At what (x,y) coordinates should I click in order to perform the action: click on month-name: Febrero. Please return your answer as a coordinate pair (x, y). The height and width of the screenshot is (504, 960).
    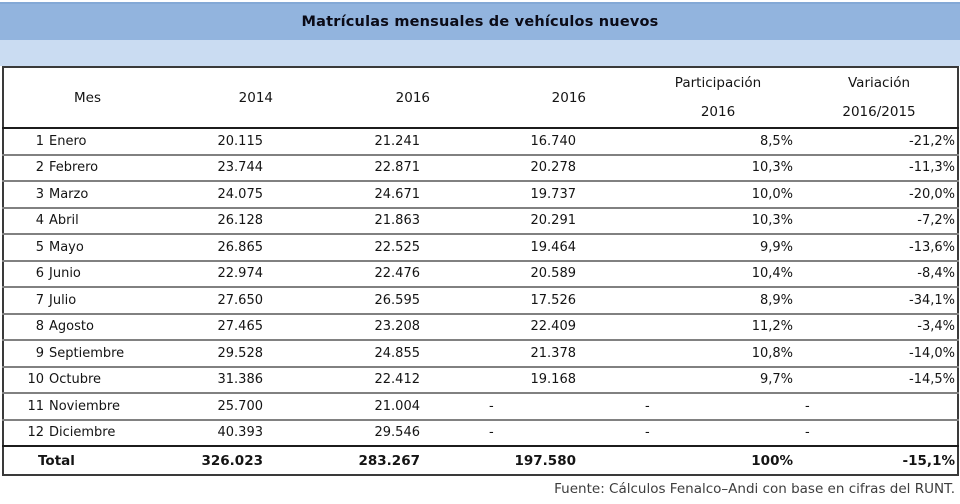
    Looking at the image, I should click on (74, 168).